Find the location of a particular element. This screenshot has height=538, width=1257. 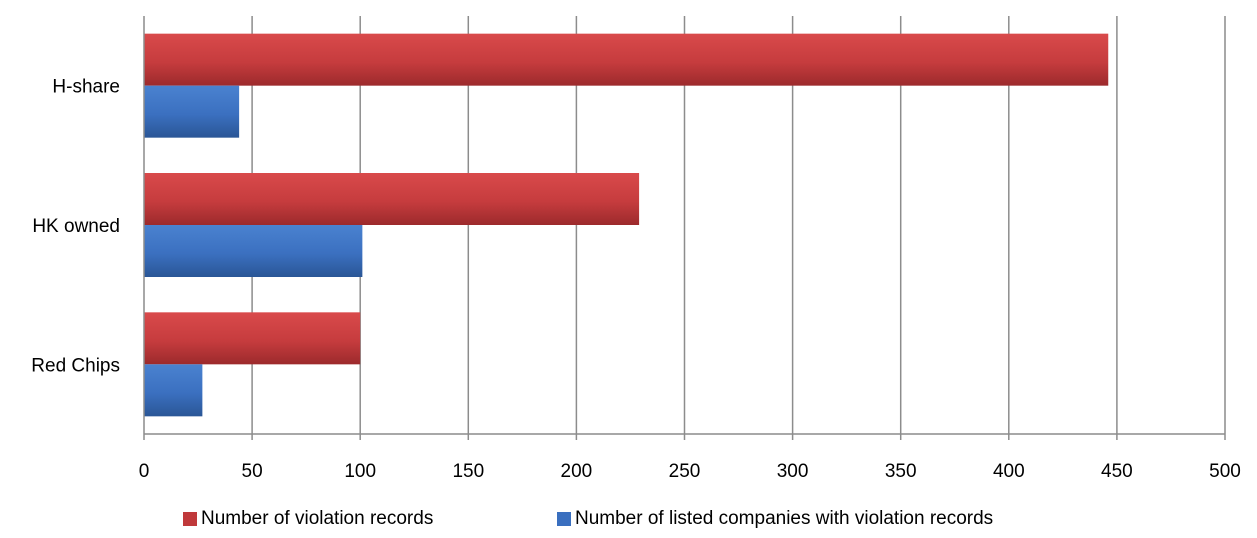

x-tick-label: 0 is located at coordinates (144, 471).